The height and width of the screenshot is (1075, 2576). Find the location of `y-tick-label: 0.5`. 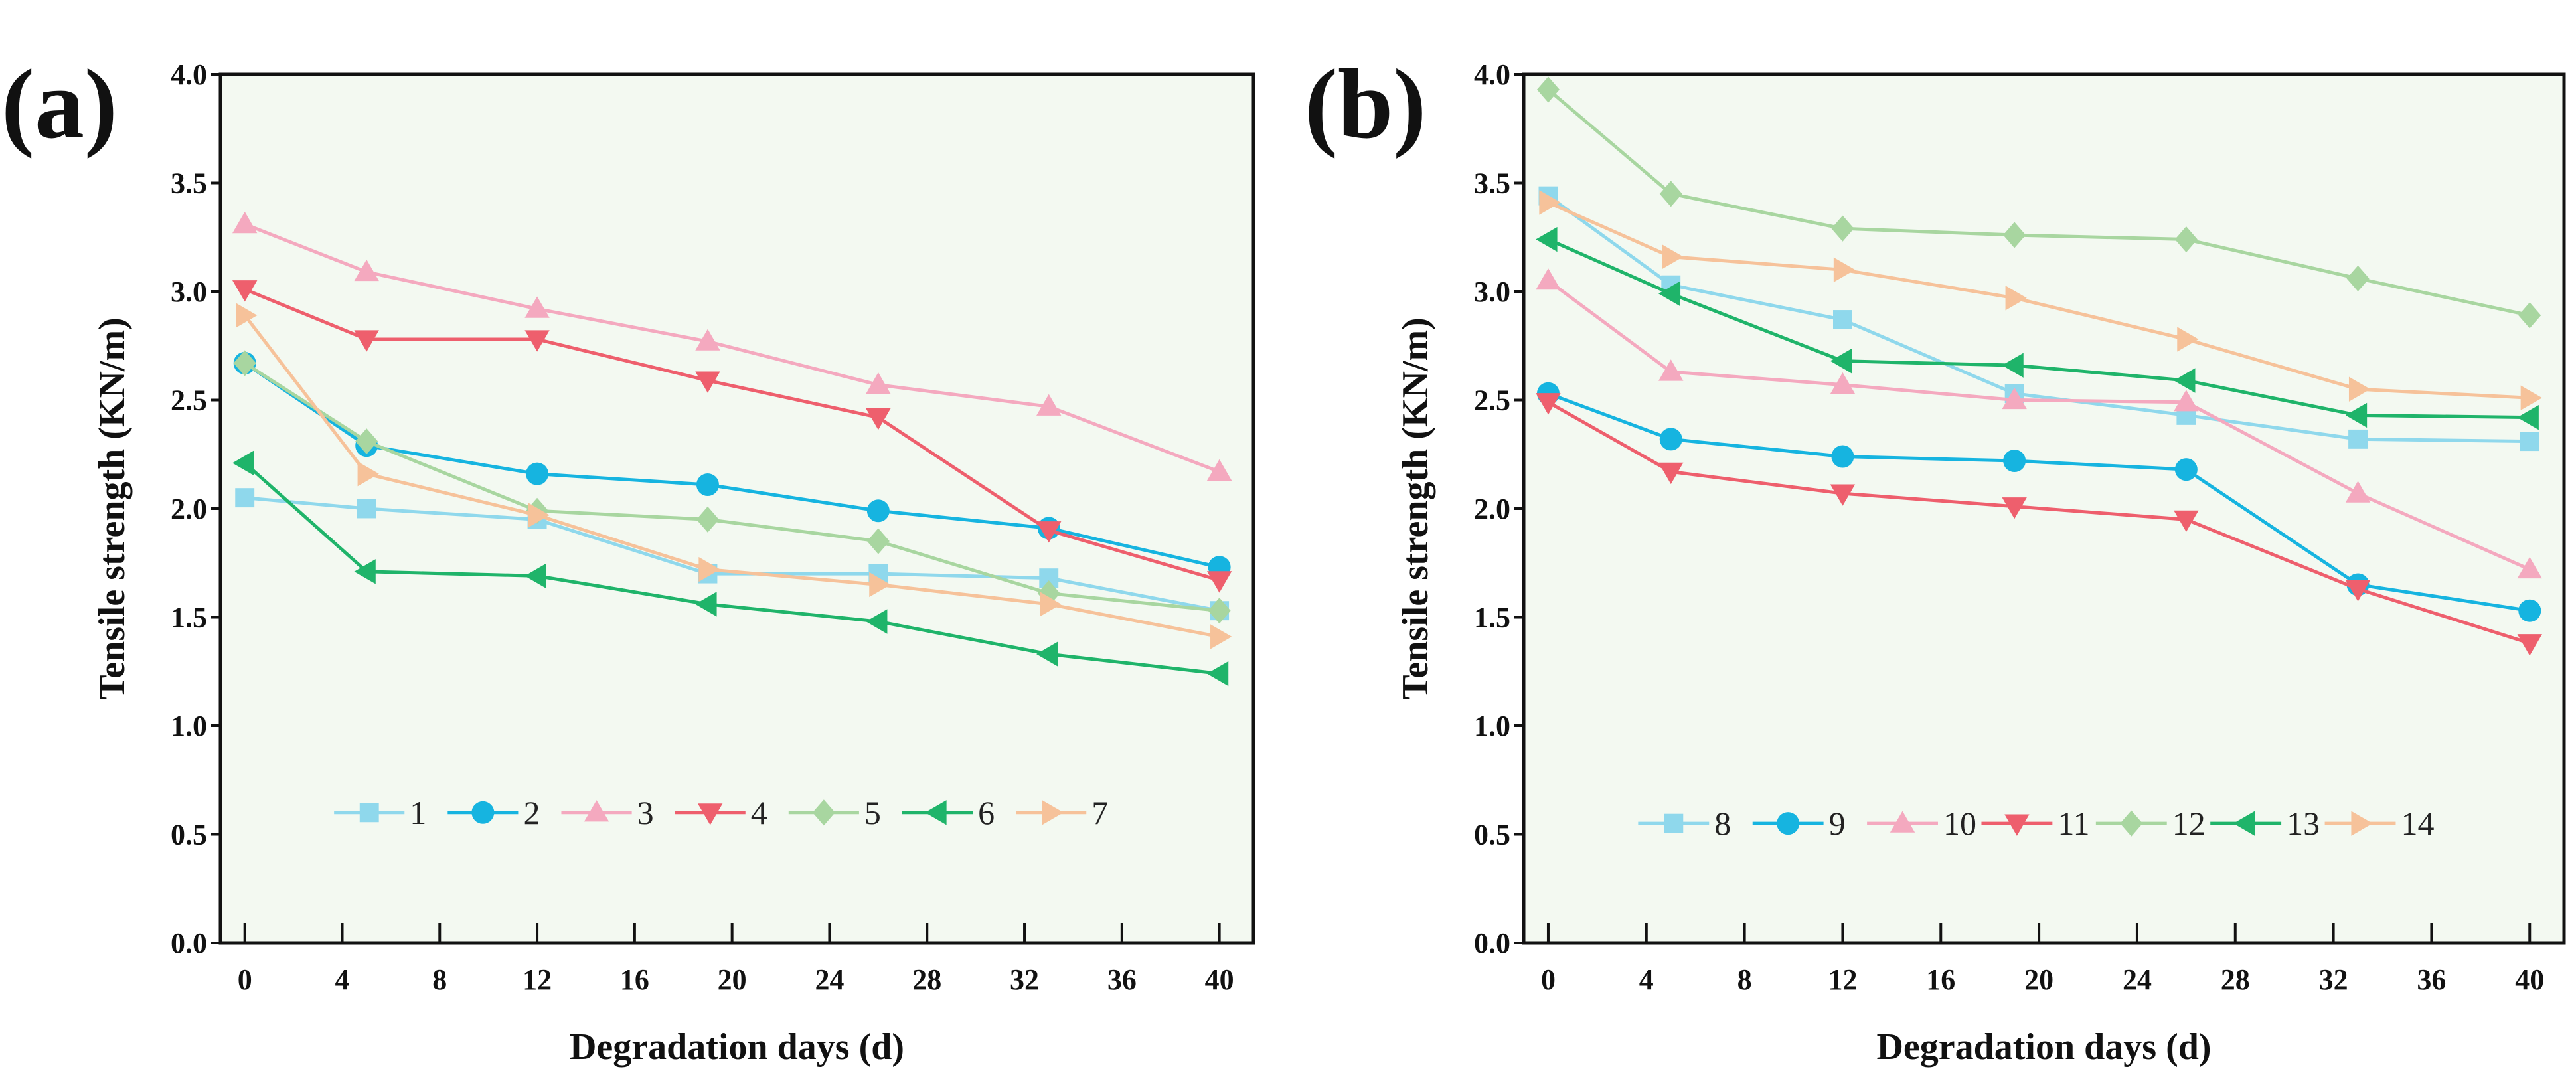

y-tick-label: 0.5 is located at coordinates (189, 835).